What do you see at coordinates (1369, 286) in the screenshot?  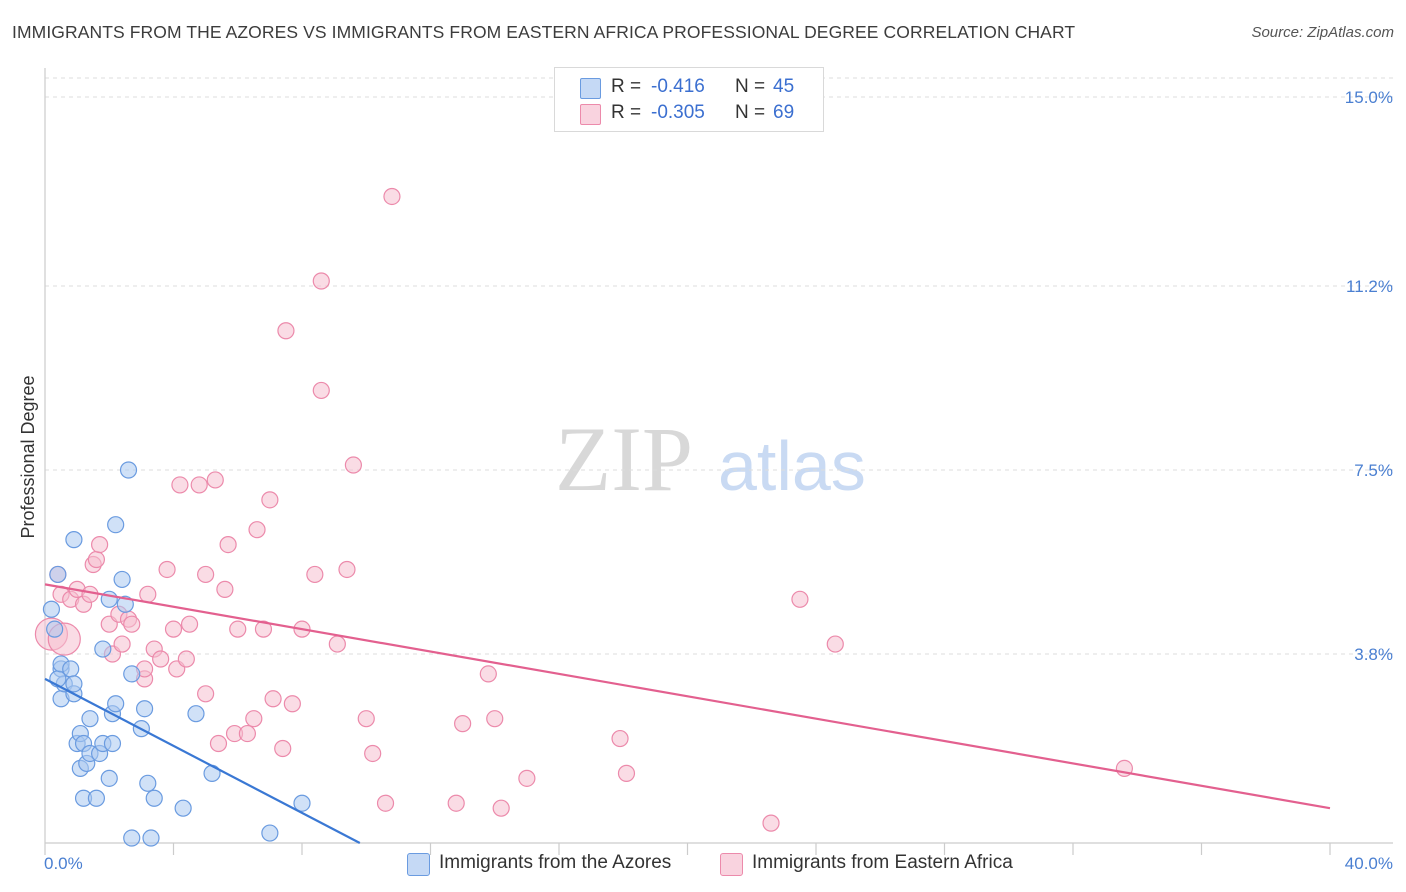 I see `y-tick-label: 11.2%` at bounding box center [1369, 286].